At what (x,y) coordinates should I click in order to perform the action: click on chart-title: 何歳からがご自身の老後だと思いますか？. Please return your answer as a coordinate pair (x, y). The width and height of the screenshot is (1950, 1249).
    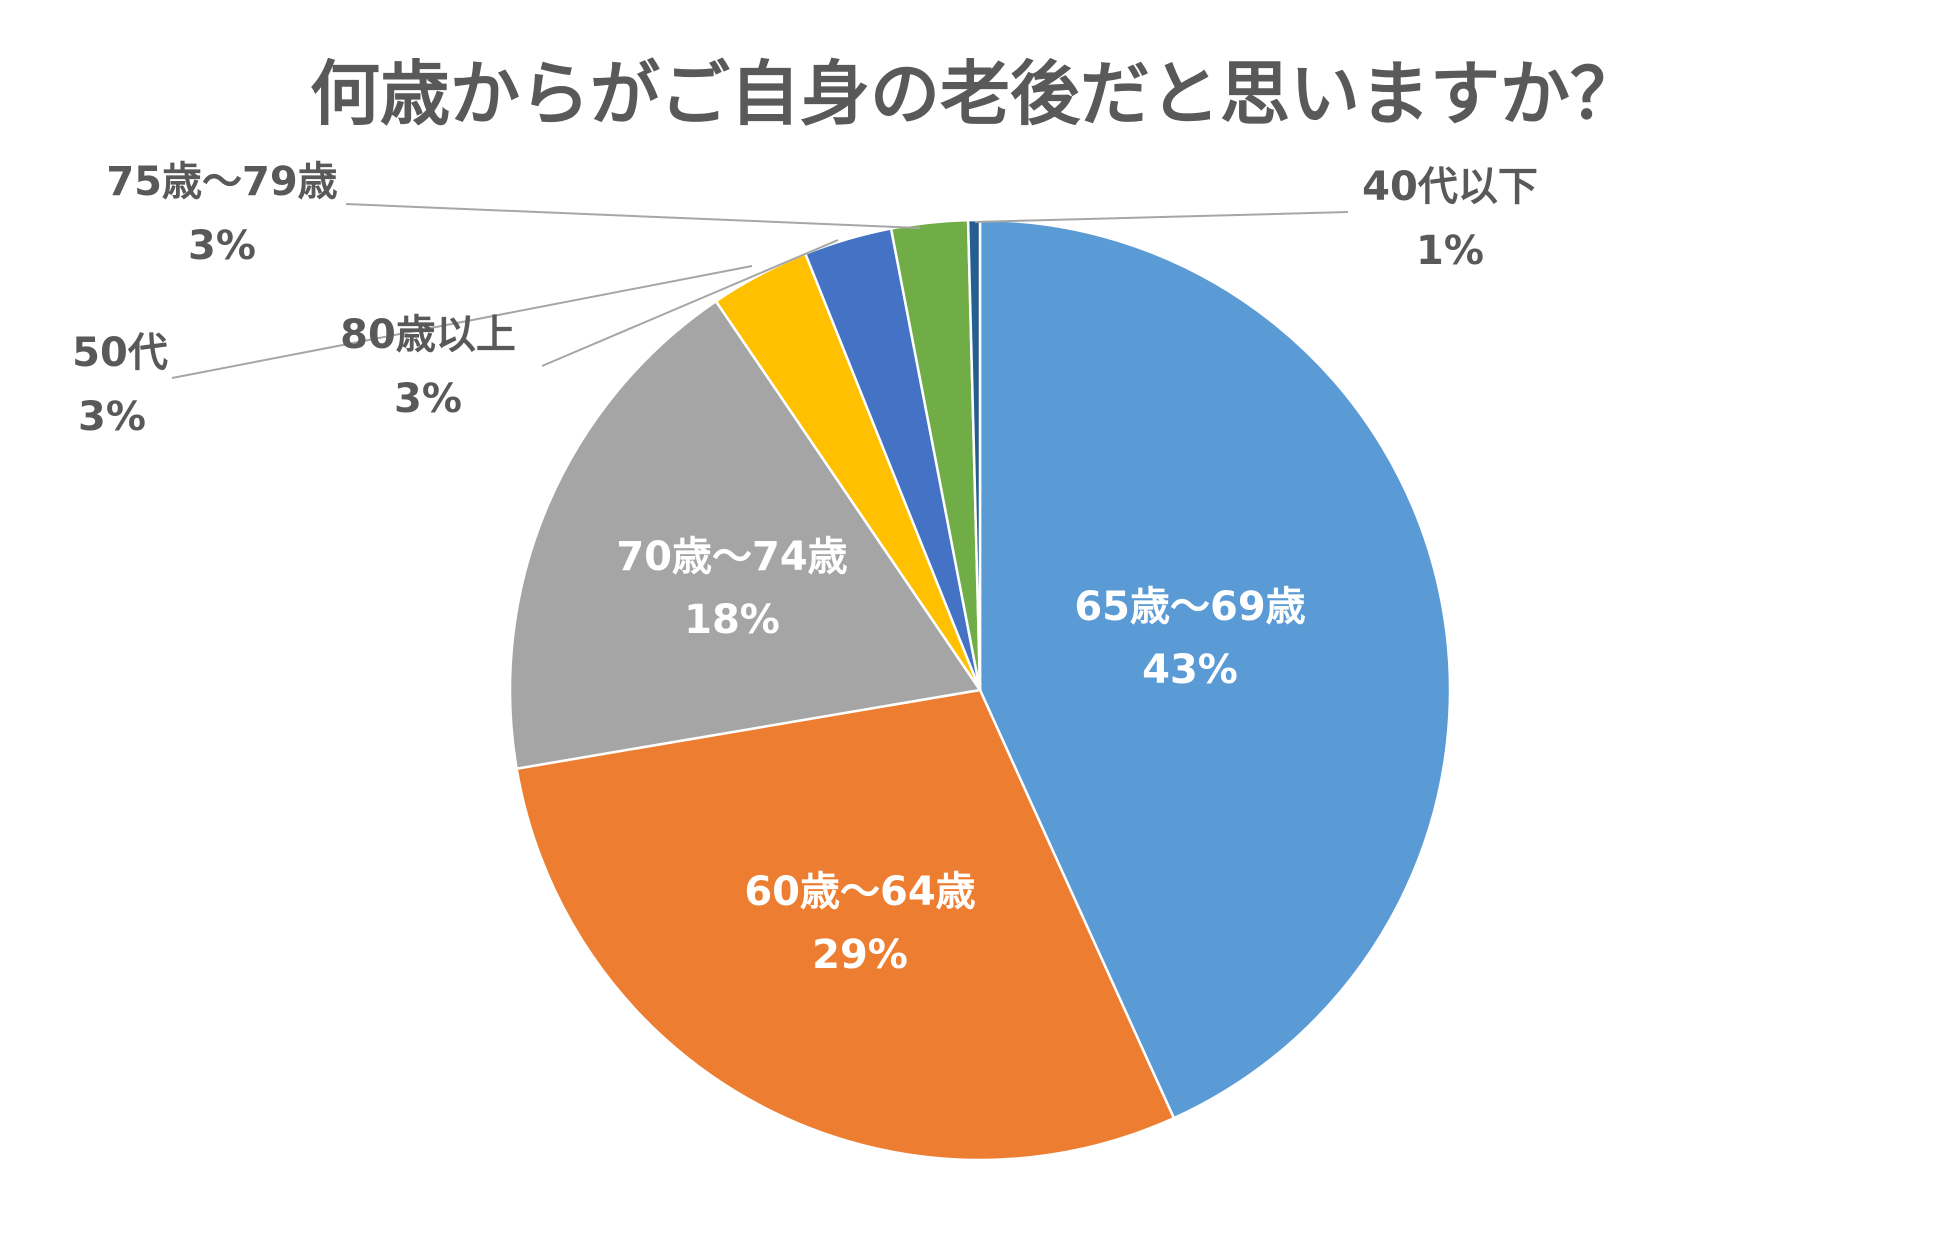
    Looking at the image, I should click on (975, 94).